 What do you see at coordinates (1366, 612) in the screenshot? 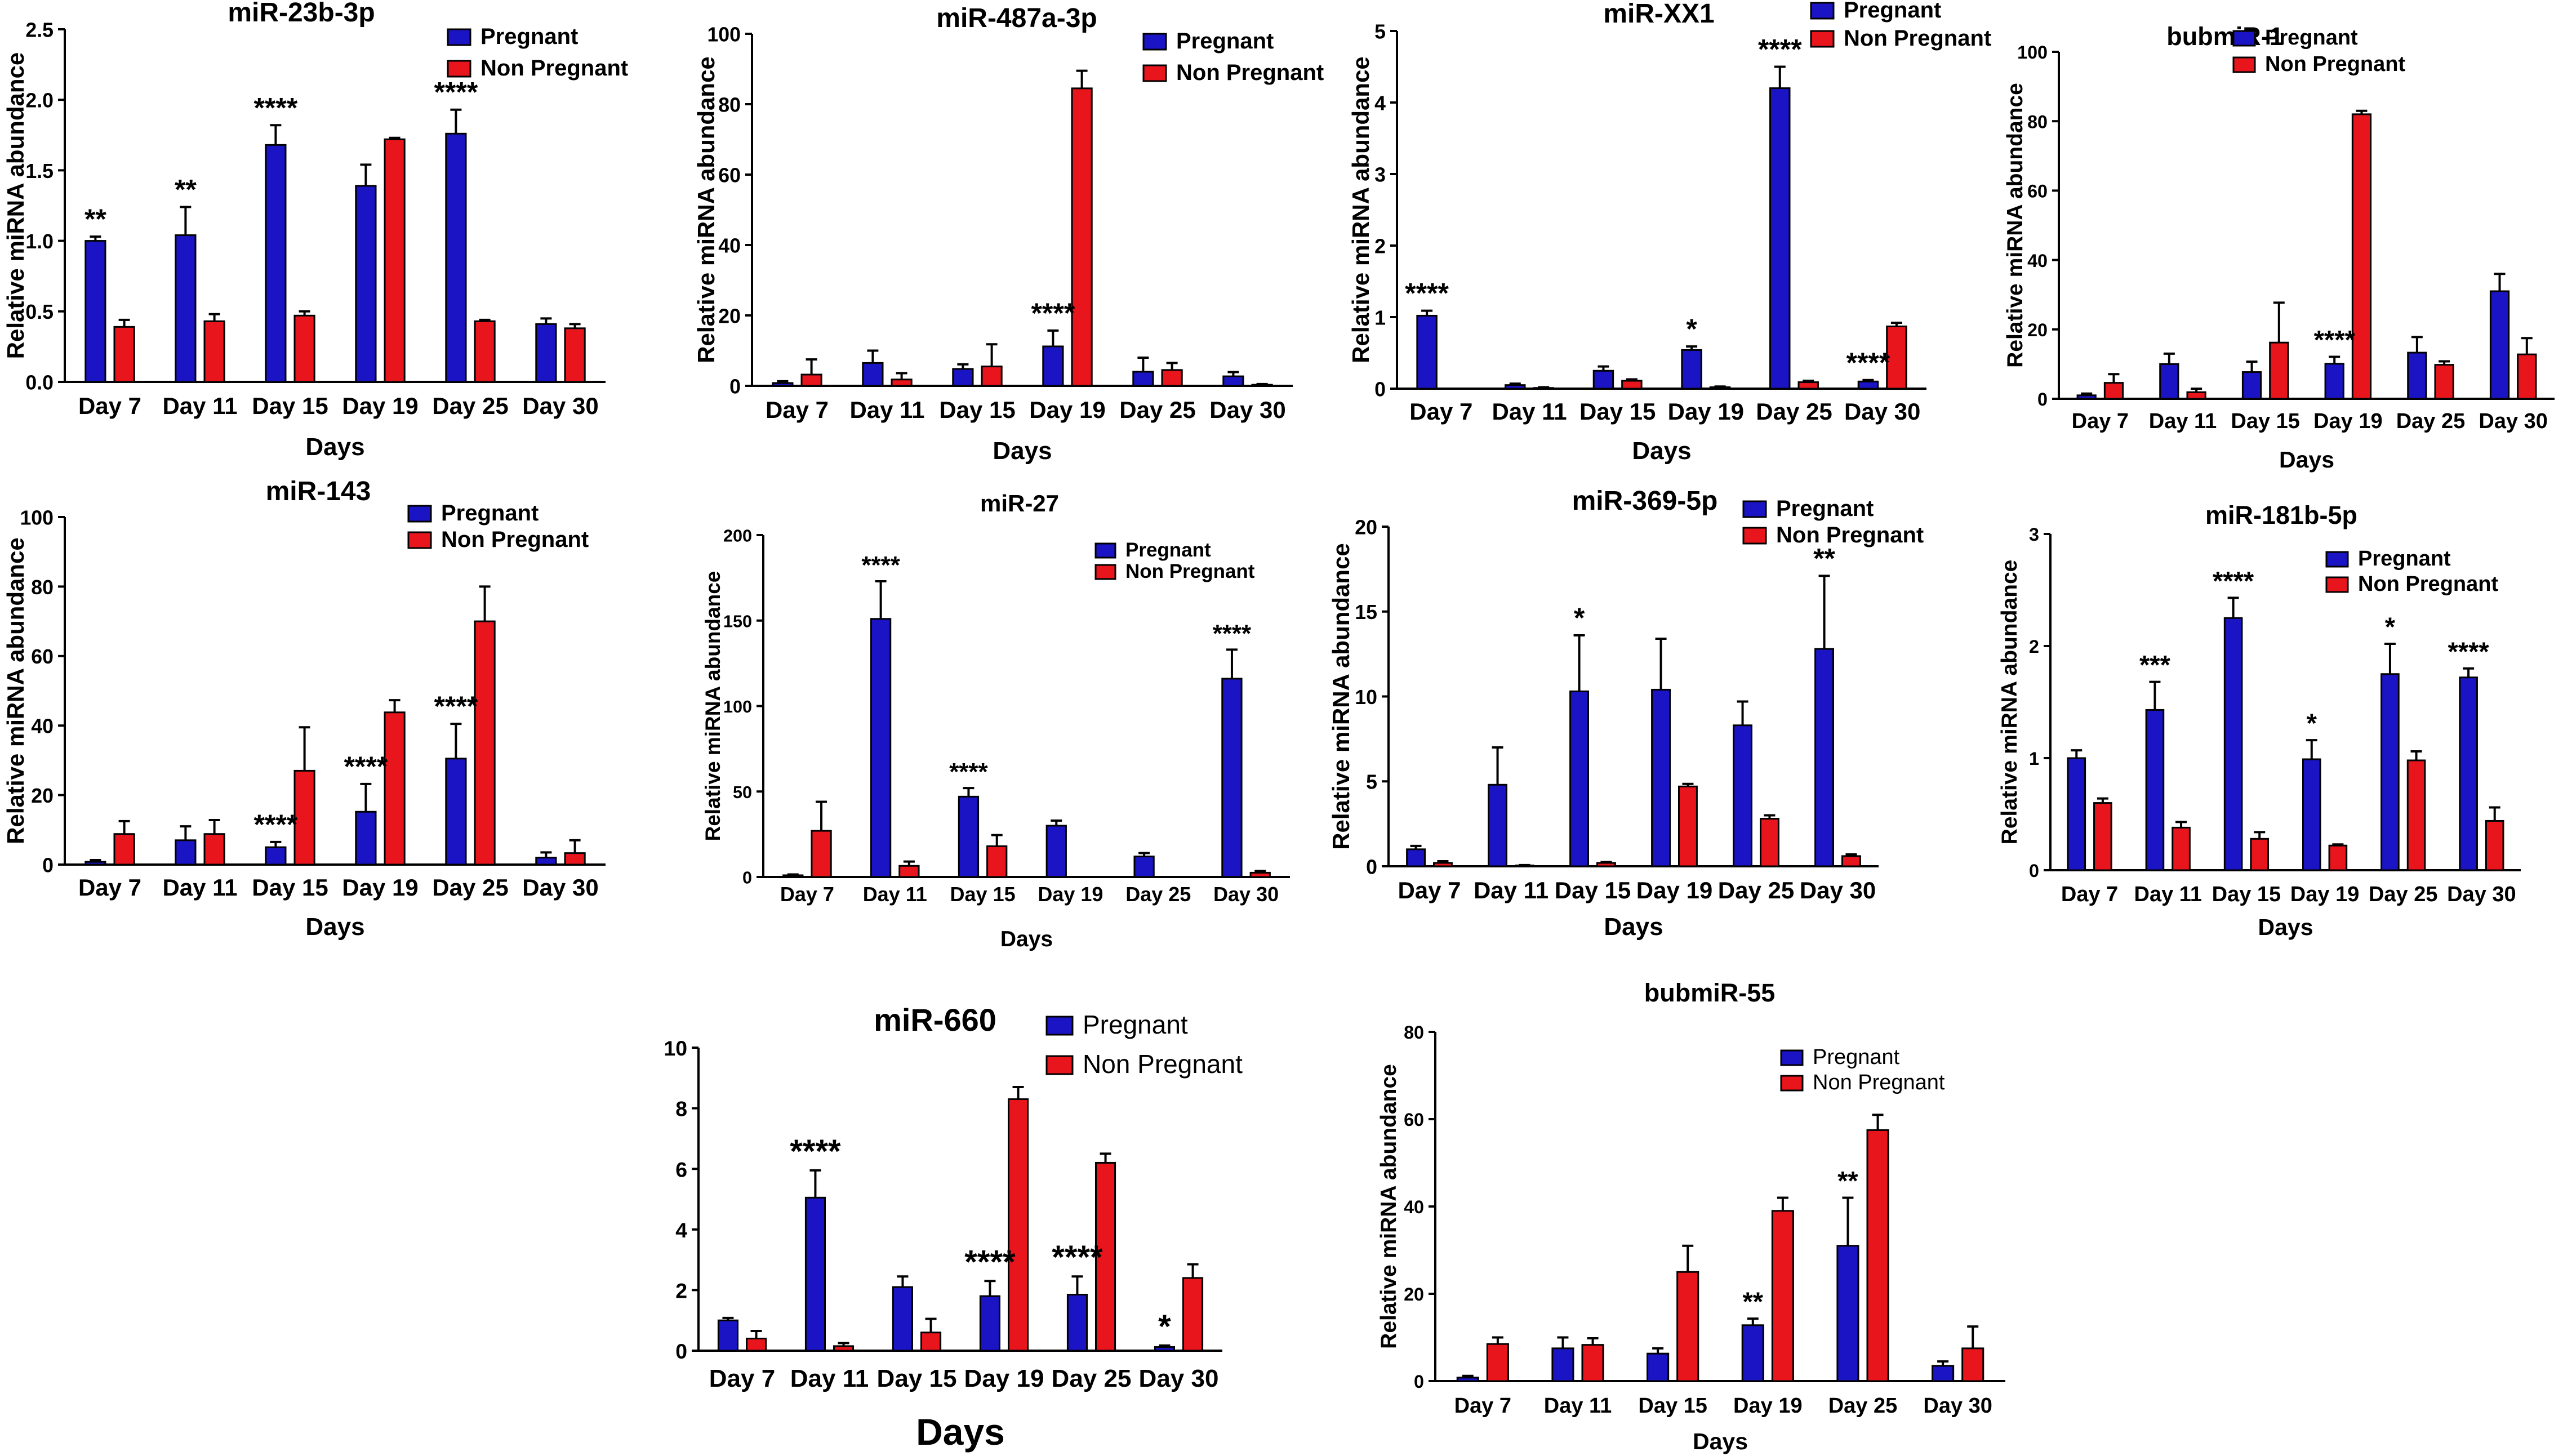
I see `y-tick-label: 15` at bounding box center [1366, 612].